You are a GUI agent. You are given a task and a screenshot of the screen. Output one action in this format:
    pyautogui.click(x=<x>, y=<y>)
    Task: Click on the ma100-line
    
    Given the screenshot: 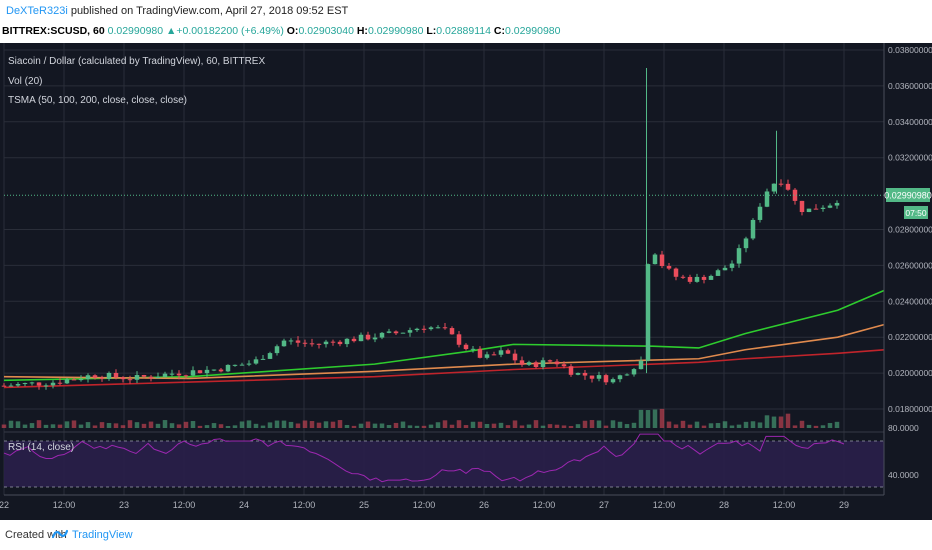 What is the action you would take?
    pyautogui.click(x=444, y=351)
    